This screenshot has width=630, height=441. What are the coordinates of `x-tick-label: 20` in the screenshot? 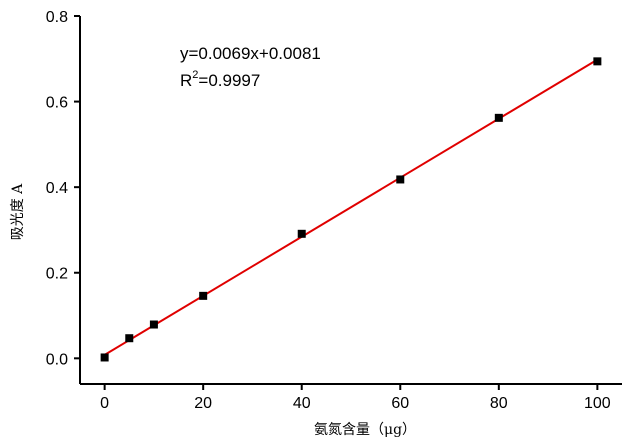 It's located at (203, 403).